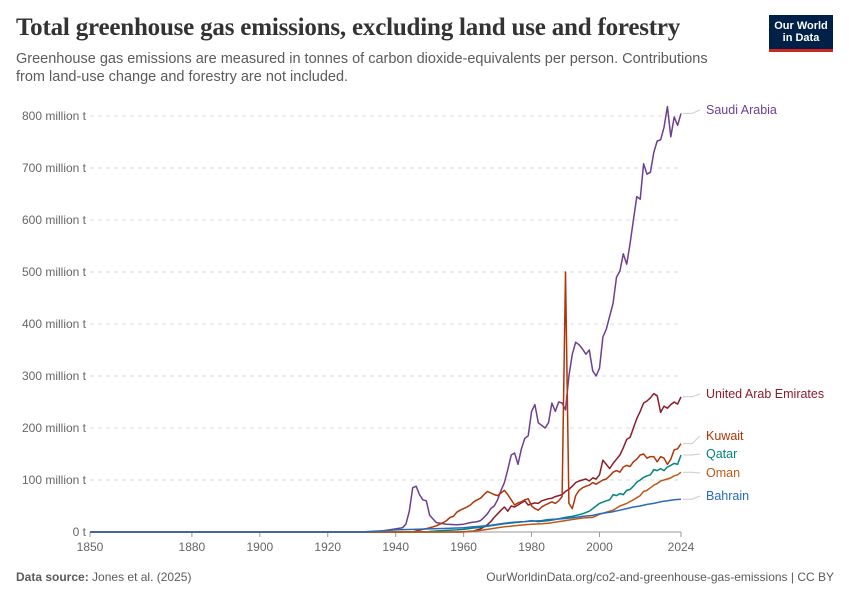  Describe the element at coordinates (327, 547) in the screenshot. I see `x-tick-label: 1920` at that location.